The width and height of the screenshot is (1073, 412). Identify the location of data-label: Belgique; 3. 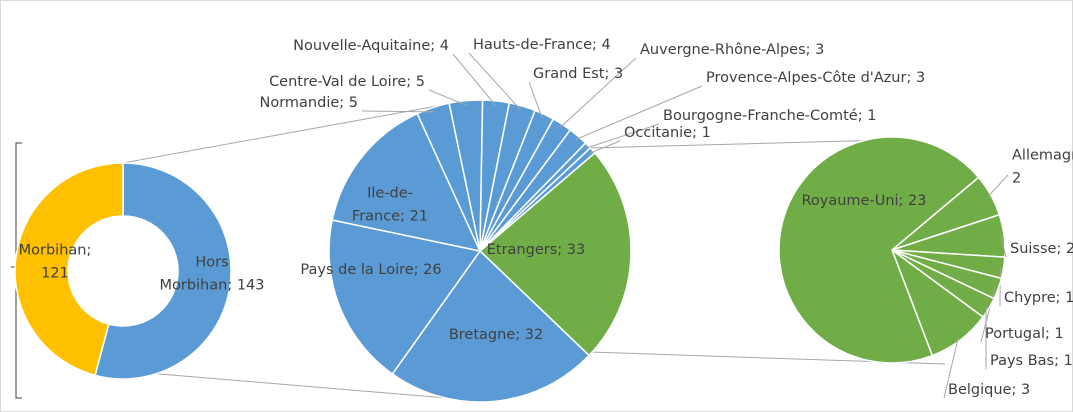
(989, 390).